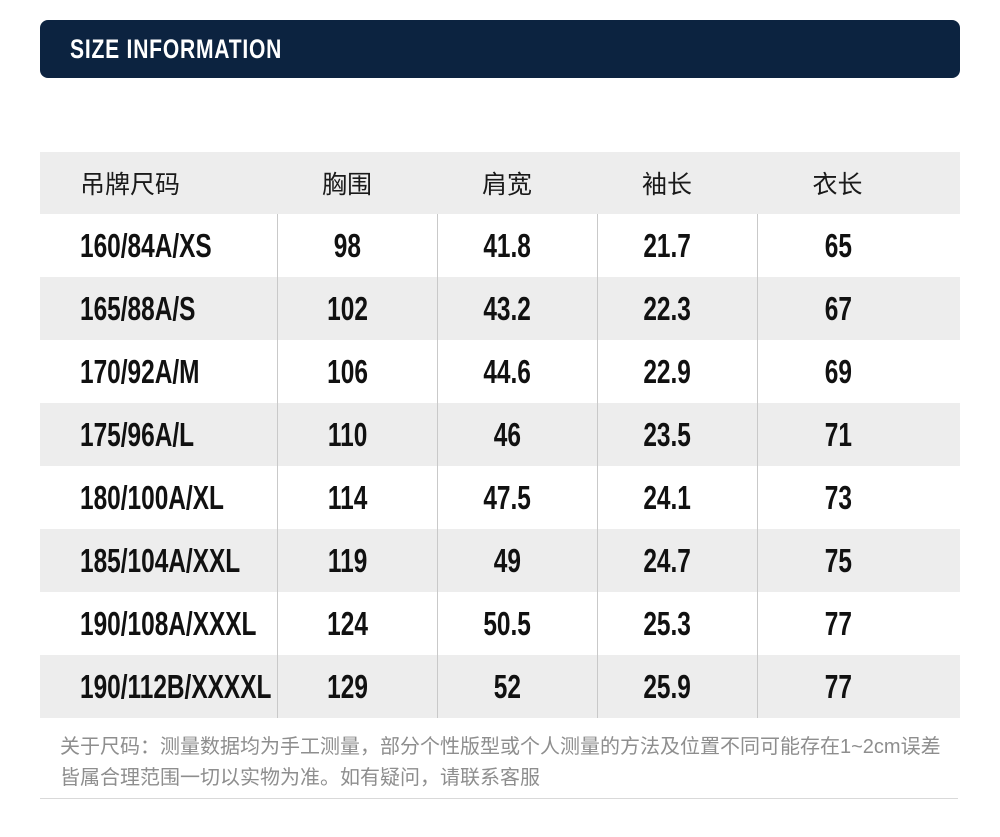 The image size is (1000, 837). I want to click on cell-size: 160/84A/XS, so click(158, 245).